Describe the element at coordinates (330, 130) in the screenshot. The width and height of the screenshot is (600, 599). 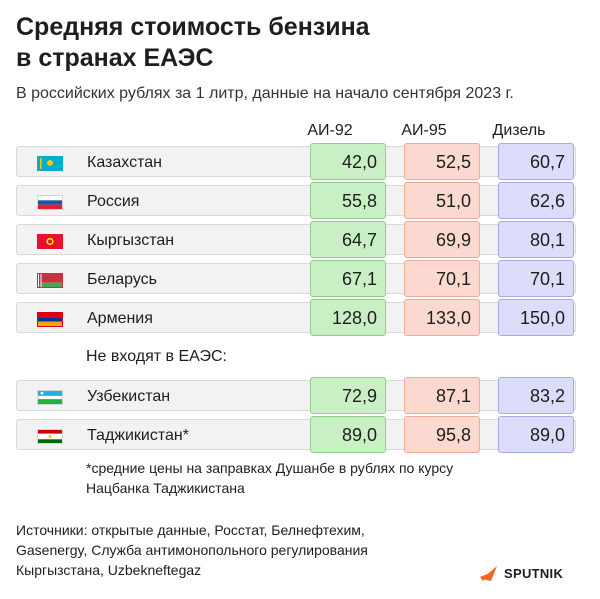
I see `column-header-ai92: АИ-92` at that location.